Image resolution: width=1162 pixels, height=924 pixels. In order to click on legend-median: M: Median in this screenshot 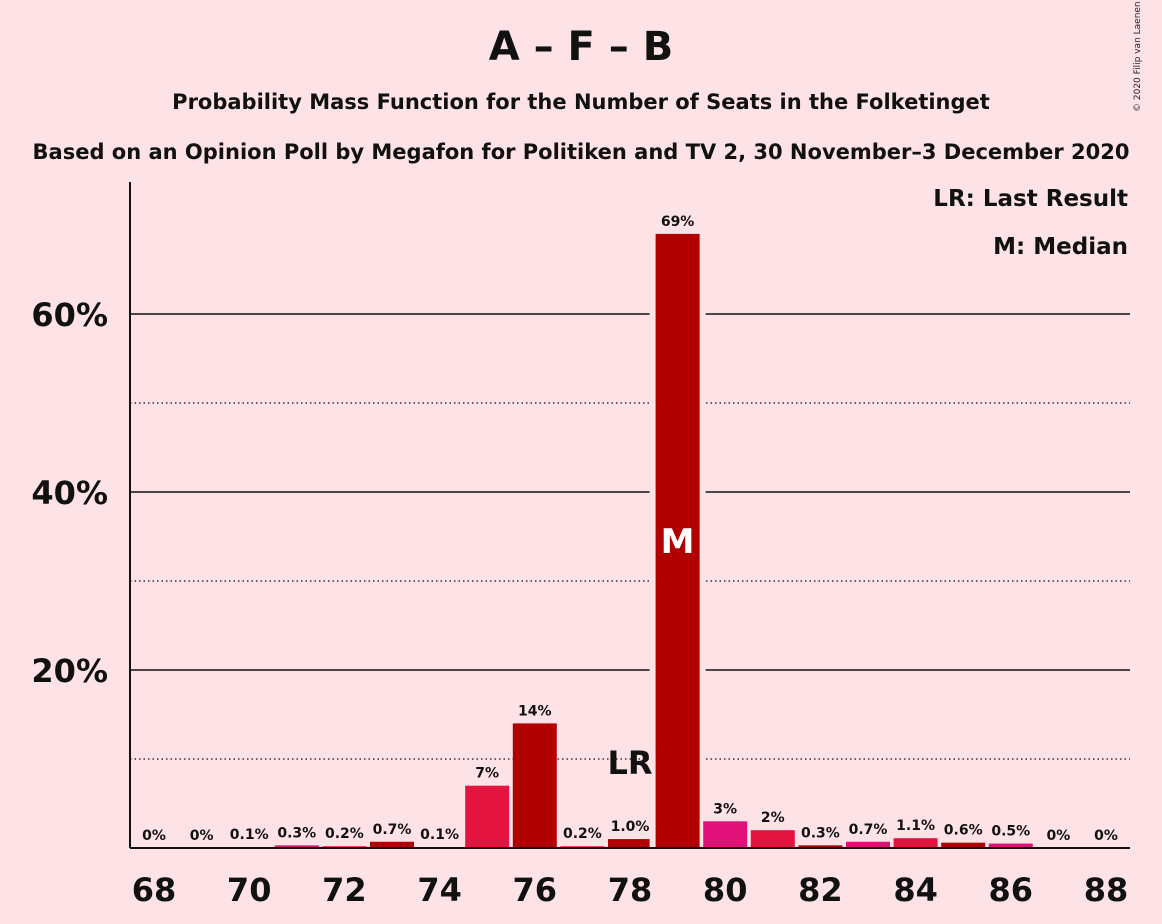, I will do `click(1060, 247)`.